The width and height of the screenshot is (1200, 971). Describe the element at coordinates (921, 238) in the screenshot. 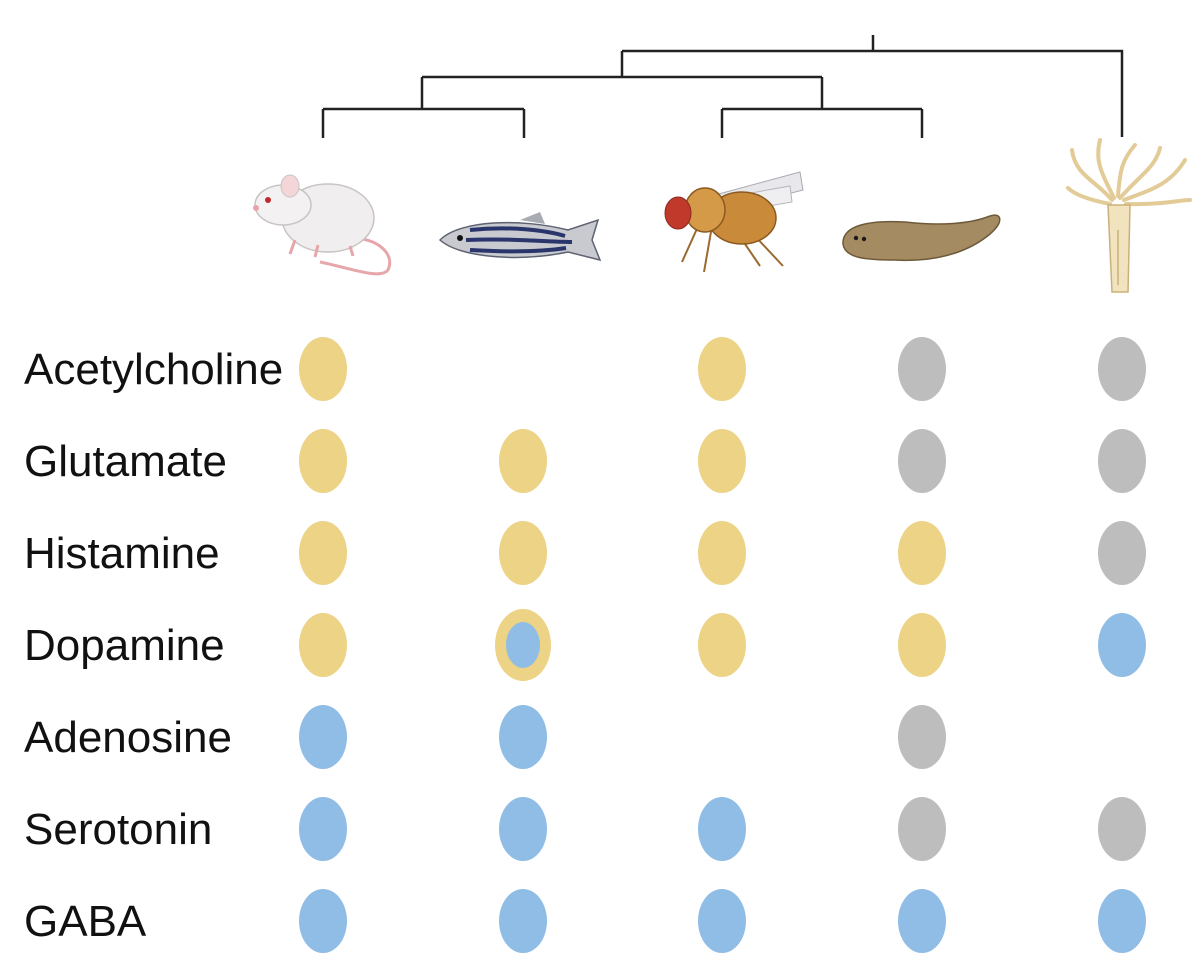

I see `planarian-icon` at that location.